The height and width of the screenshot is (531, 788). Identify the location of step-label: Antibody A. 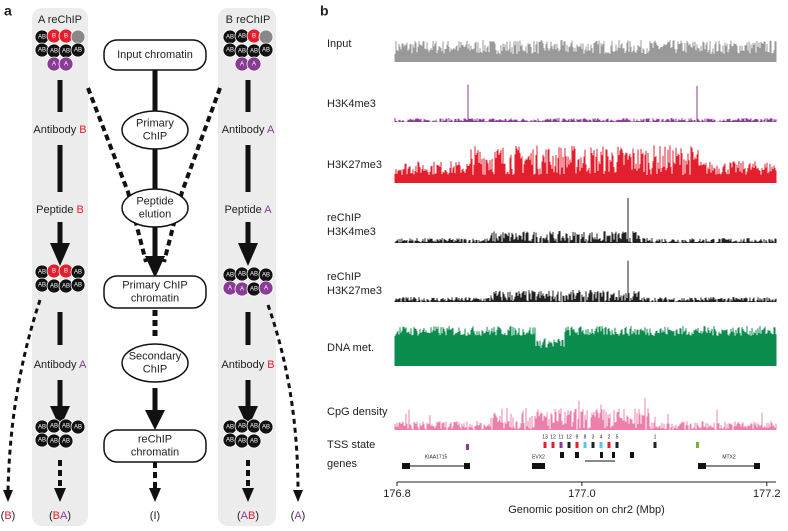
(248, 130).